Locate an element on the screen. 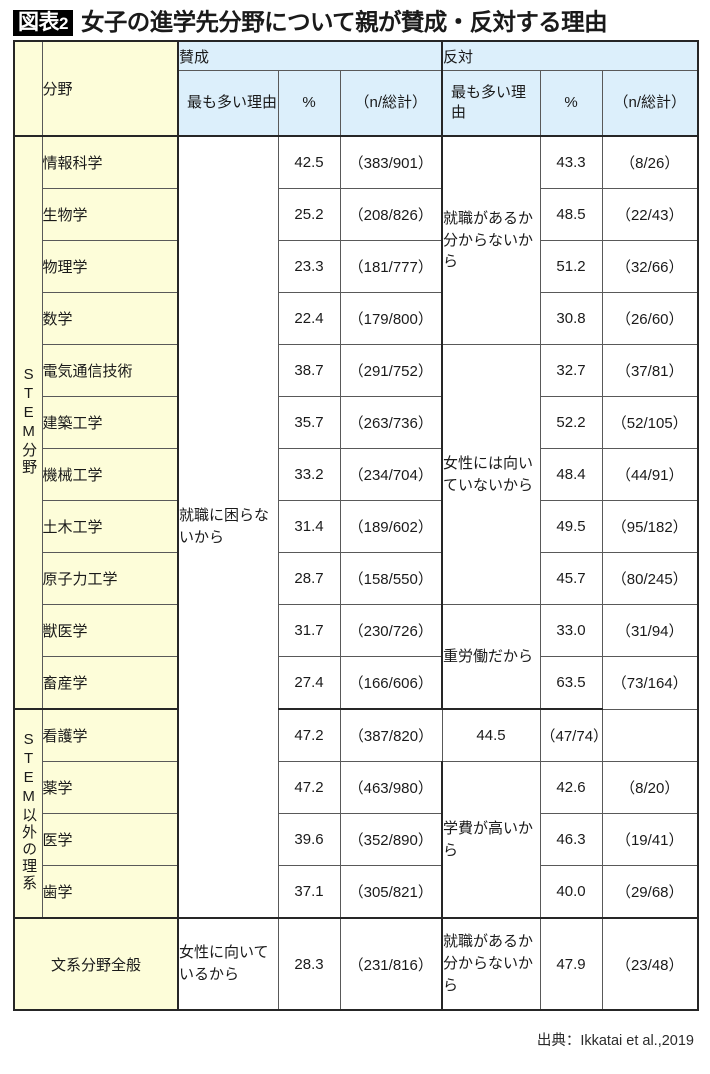 The image size is (710, 1074). agree-n: （166/606） is located at coordinates (391, 683).